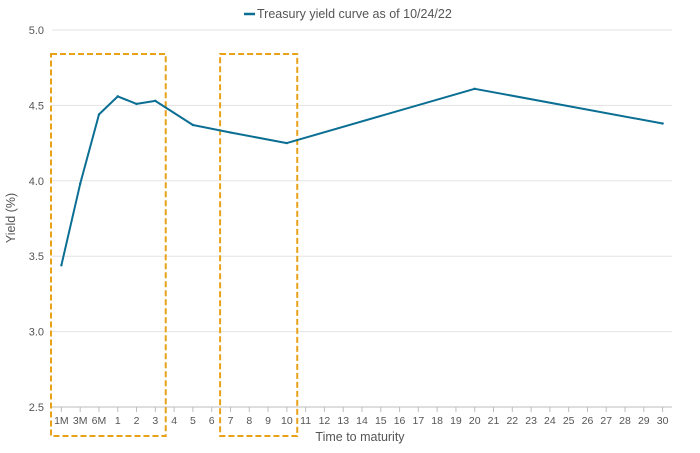 This screenshot has height=453, width=700. I want to click on y-axis-ticks: 2.5 3.0 3.5 4.0 4.5 5.0, so click(36, 219).